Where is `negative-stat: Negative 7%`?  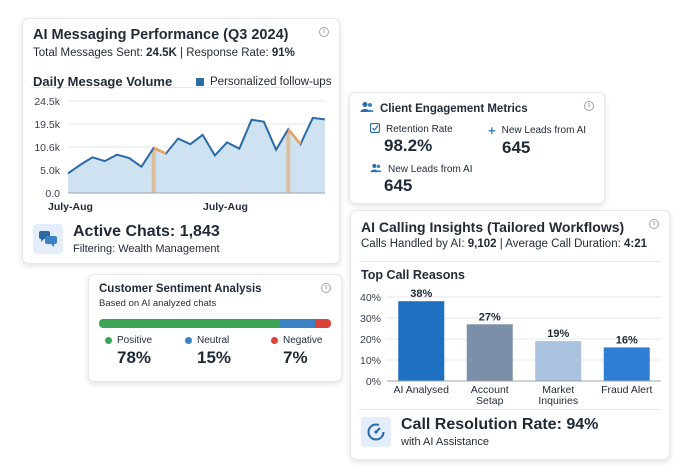 negative-stat: Negative 7% is located at coordinates (296, 351).